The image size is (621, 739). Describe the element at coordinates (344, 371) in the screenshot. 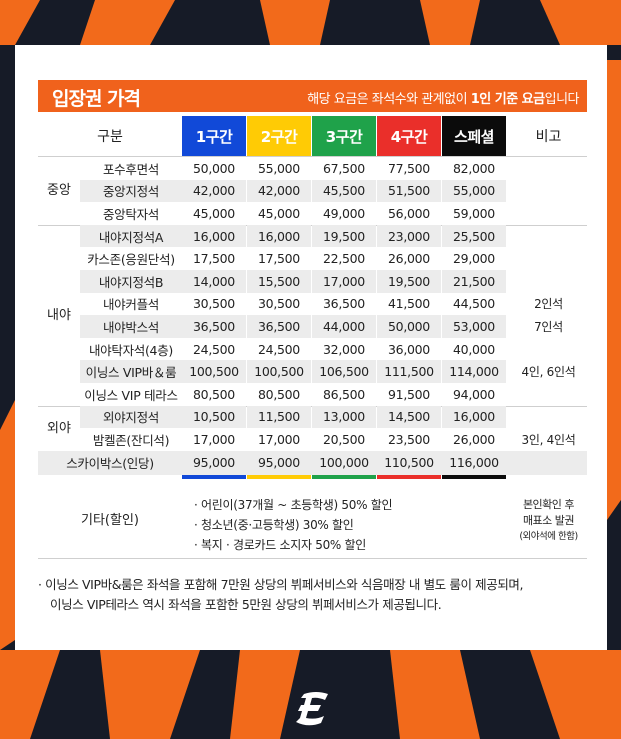

I see `price-cell: 106,500` at that location.